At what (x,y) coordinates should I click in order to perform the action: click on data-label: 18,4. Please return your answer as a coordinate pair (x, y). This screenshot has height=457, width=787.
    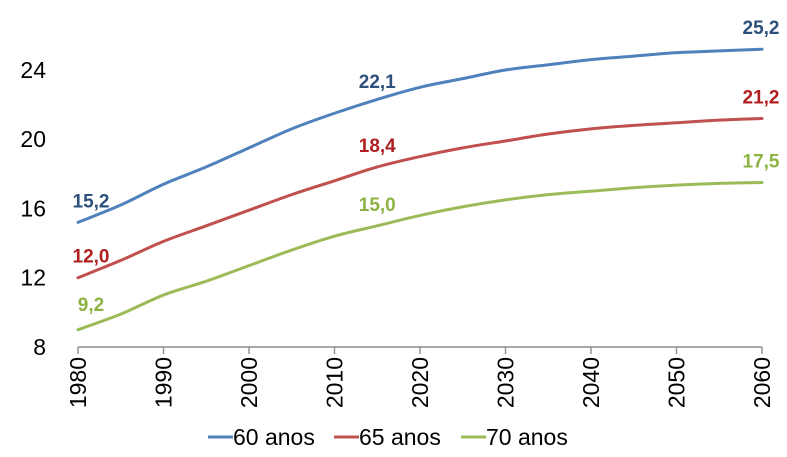
    Looking at the image, I should click on (377, 146).